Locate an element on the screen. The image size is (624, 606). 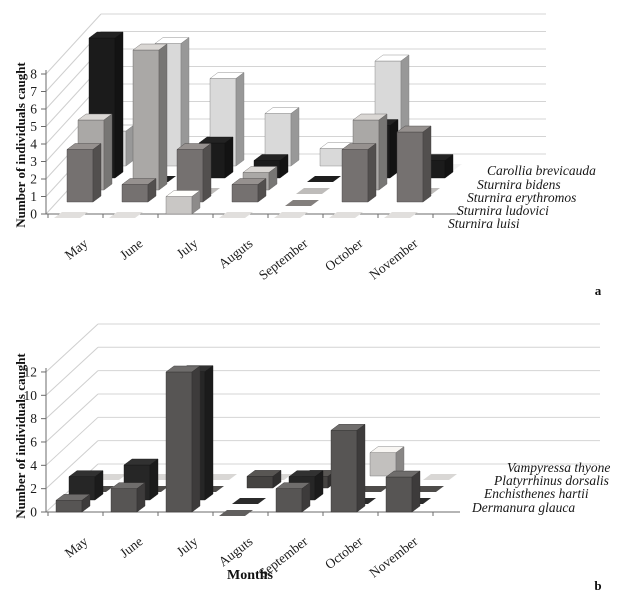
panel-a-letter: a is located at coordinates (598, 290).